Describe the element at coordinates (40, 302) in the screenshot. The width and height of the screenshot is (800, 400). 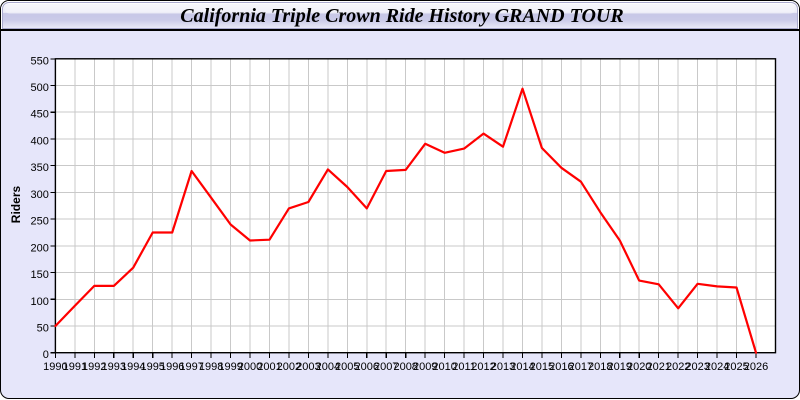
I see `svg-text: 100` at that location.